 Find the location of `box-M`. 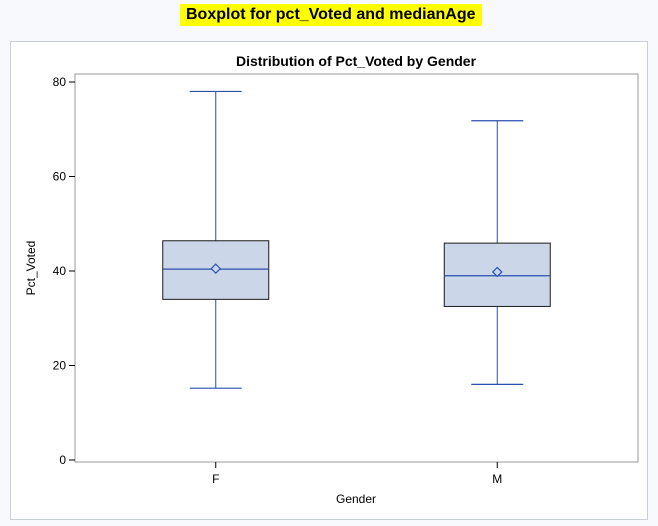

box-M is located at coordinates (497, 252).